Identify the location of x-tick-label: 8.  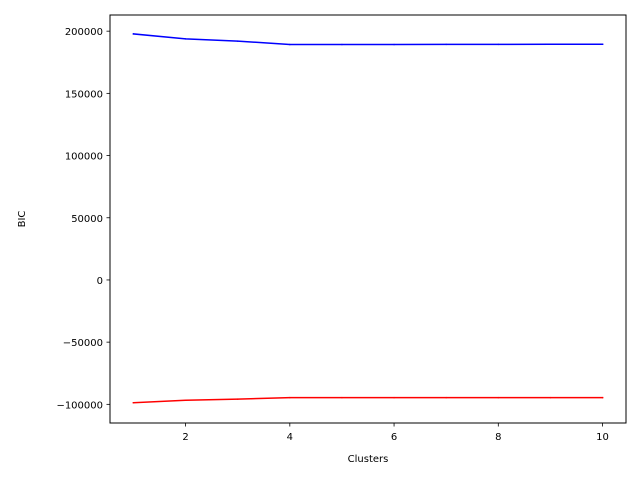
(498, 437).